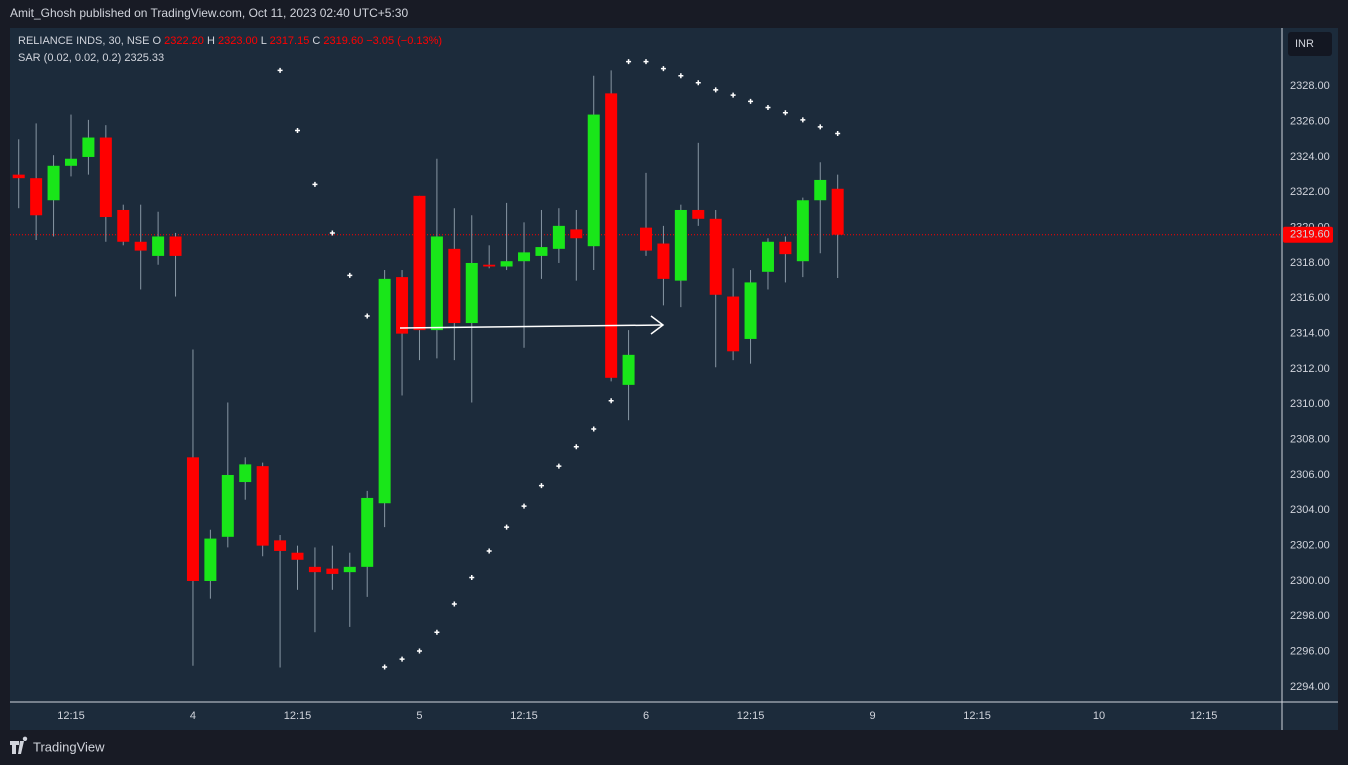 This screenshot has width=1348, height=765. Describe the element at coordinates (1310, 404) in the screenshot. I see `y-tick-label: 2310.00` at that location.